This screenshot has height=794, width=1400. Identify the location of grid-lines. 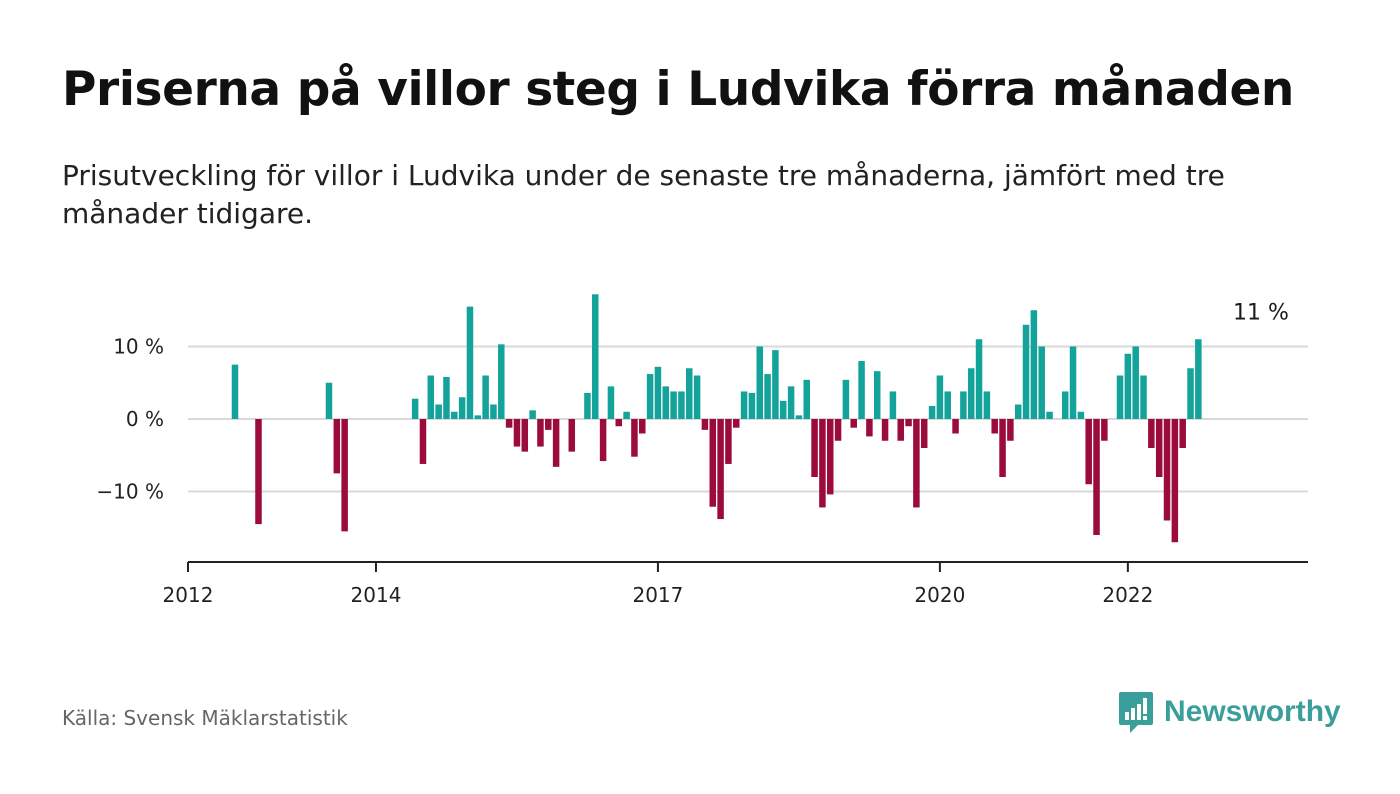
(748, 419).